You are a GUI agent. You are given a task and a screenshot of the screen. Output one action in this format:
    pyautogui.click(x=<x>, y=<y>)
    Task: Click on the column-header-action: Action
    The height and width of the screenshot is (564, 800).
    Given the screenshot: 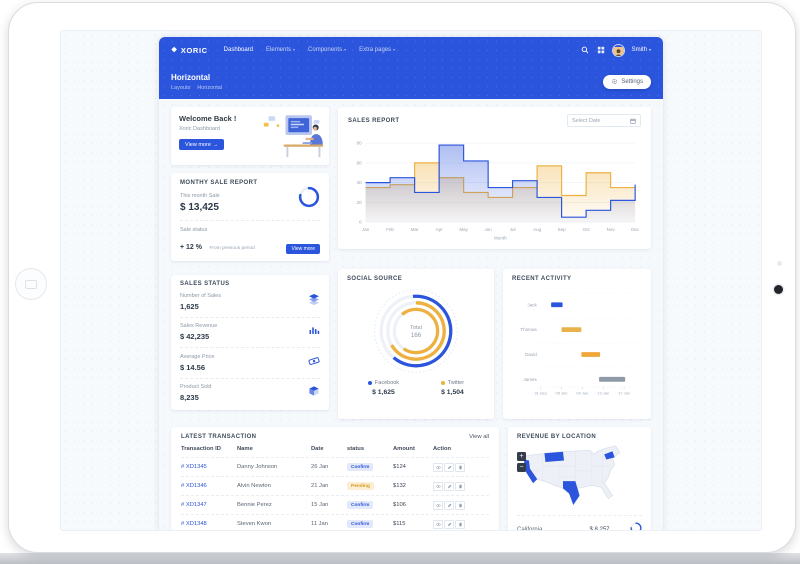 What is the action you would take?
    pyautogui.click(x=442, y=449)
    